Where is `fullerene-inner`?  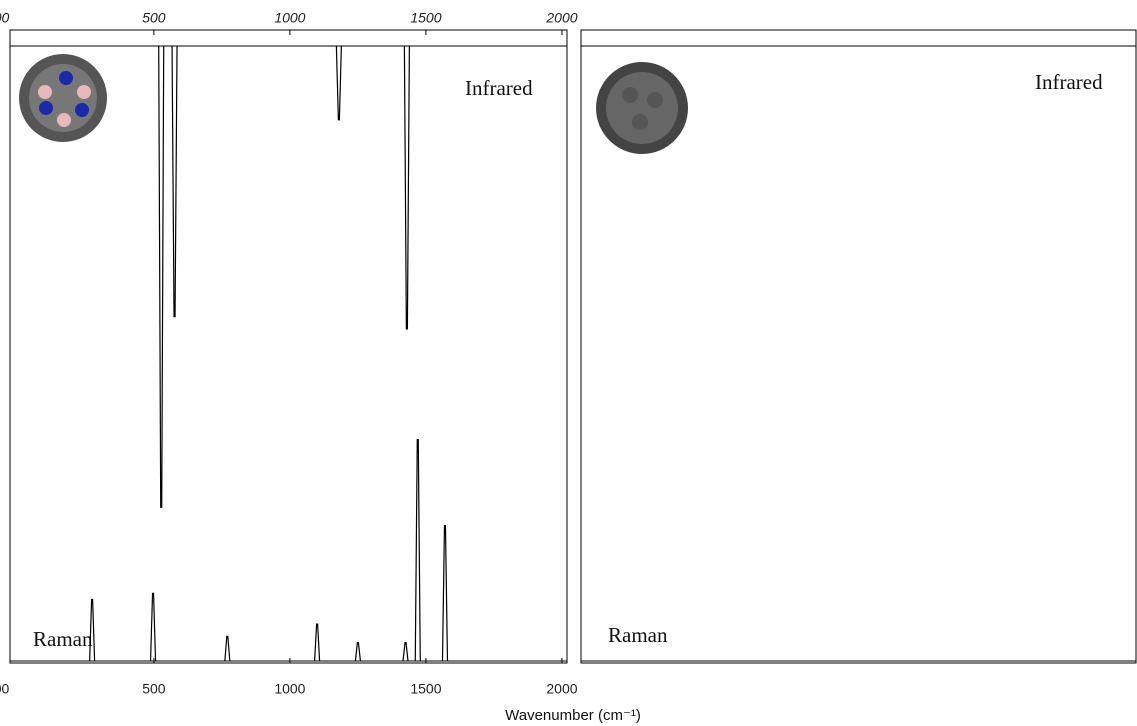 fullerene-inner is located at coordinates (642, 108).